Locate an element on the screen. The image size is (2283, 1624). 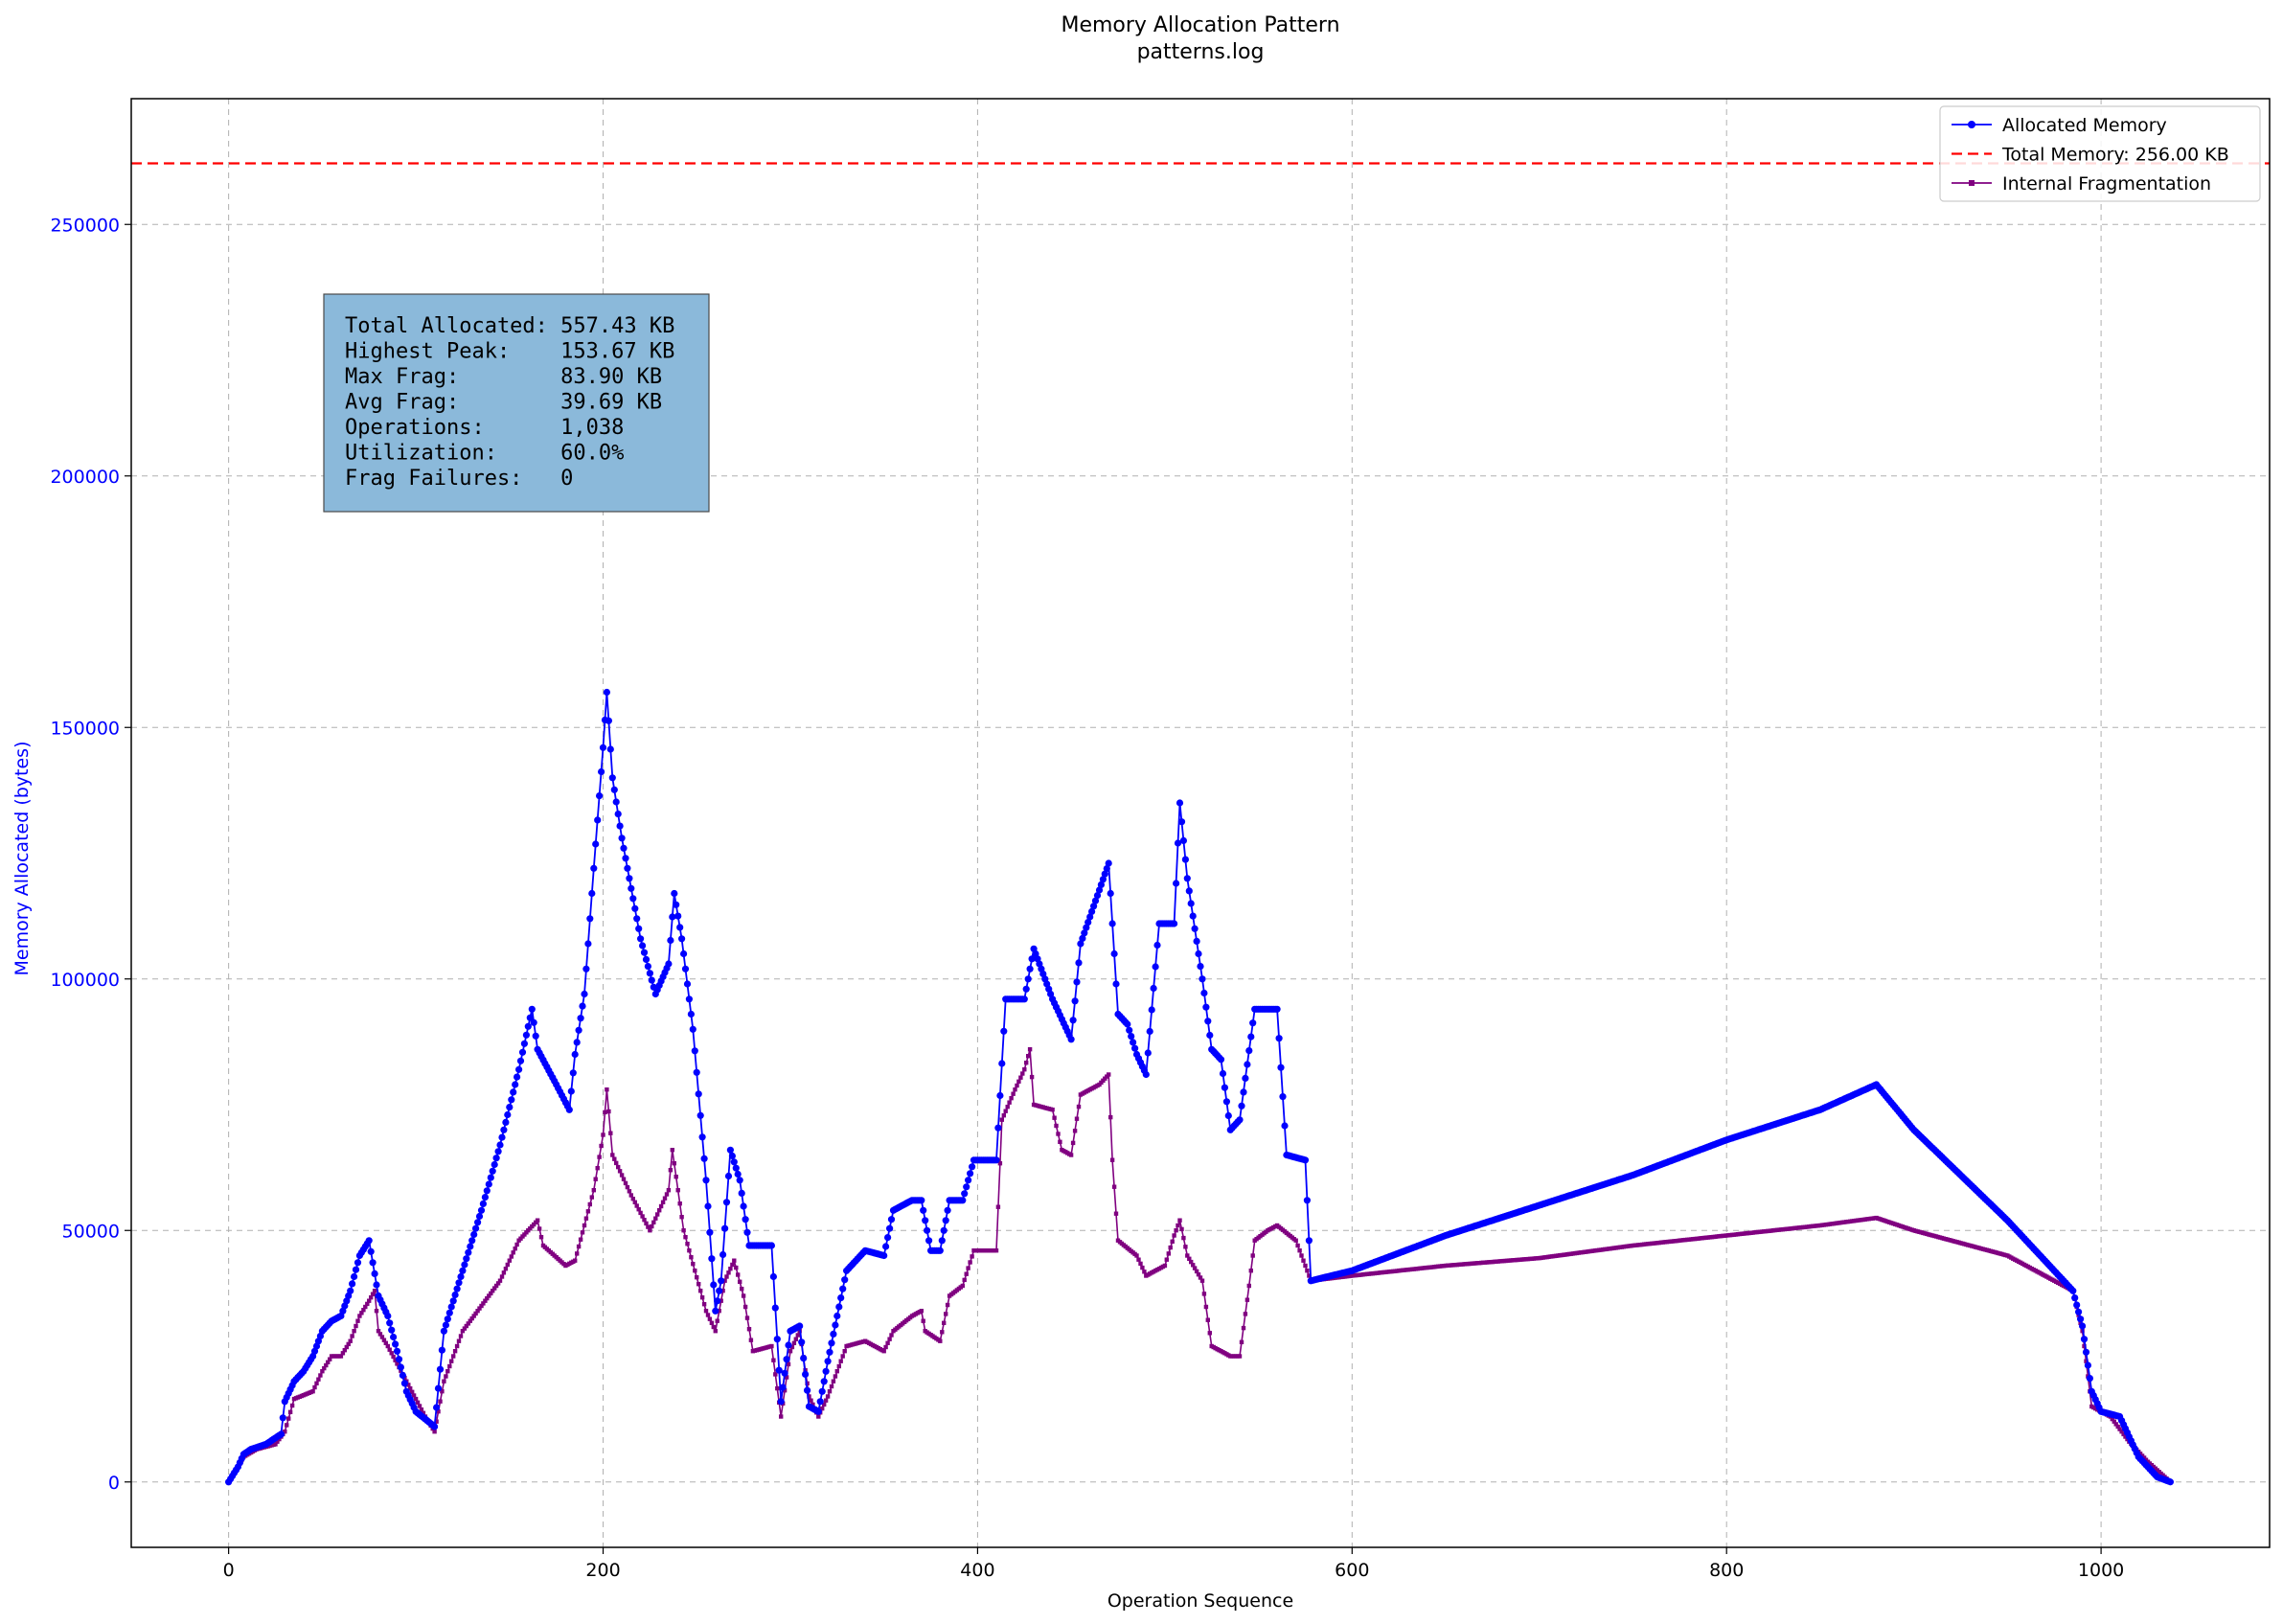
y-axis-ticks: 0 50000 100000 150000 200000 250000 is located at coordinates (90, 854).